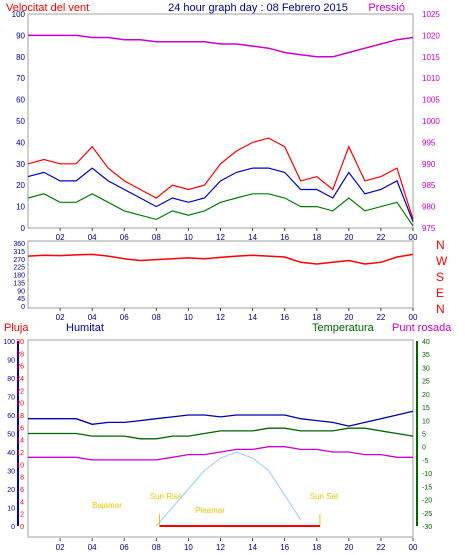 The image size is (465, 555). Describe the element at coordinates (156, 317) in the screenshot. I see `direction-x-tick-label: 08` at that location.